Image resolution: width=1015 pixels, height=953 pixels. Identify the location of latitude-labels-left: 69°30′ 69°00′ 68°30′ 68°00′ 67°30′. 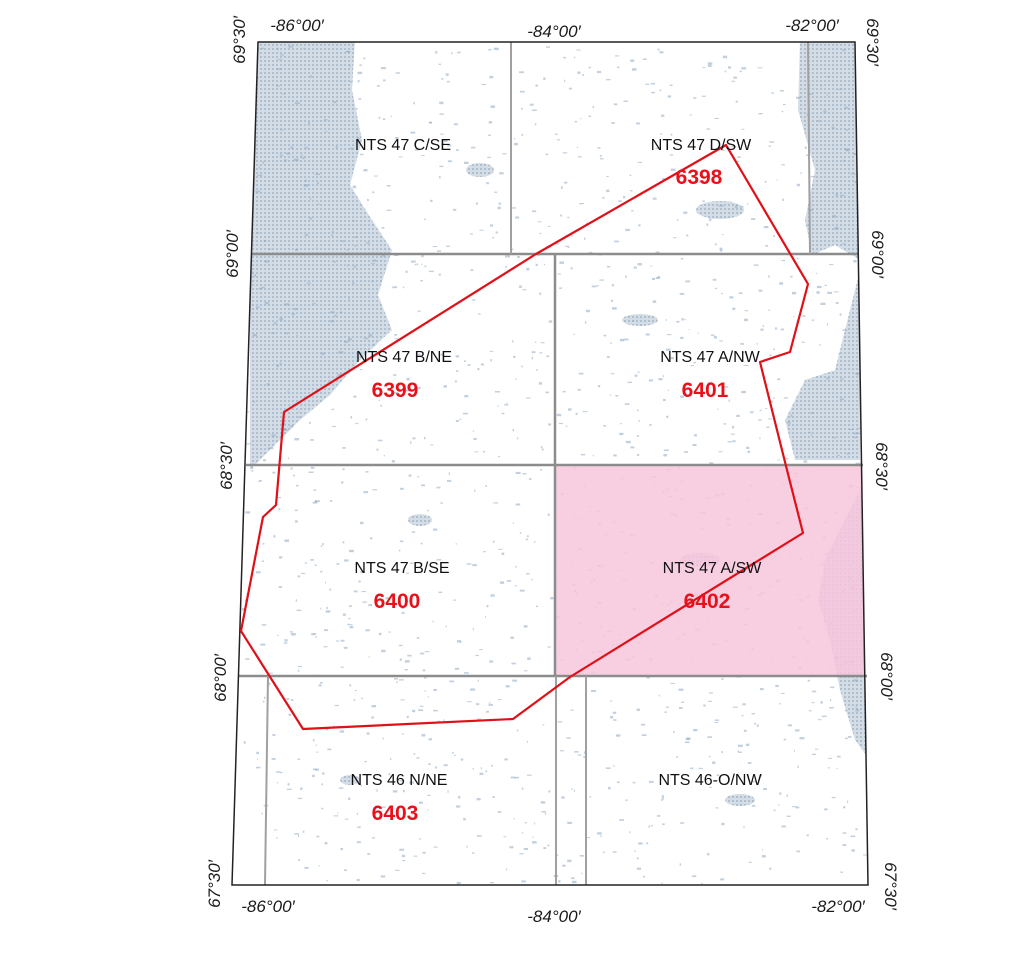
(227, 461).